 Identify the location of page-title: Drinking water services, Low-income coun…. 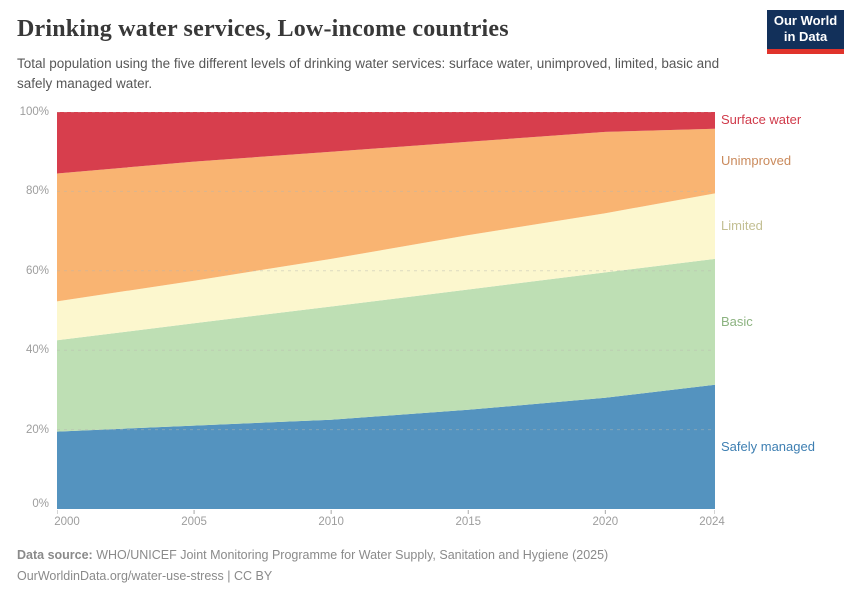
(263, 29).